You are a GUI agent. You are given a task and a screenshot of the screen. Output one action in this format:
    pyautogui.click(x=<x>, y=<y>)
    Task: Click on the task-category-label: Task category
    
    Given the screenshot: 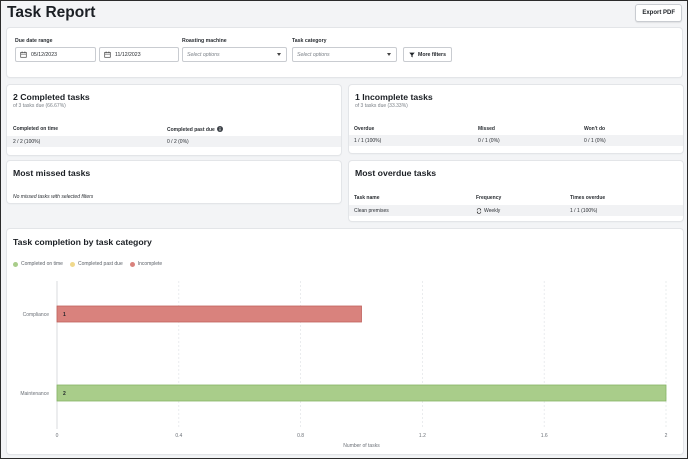 What is the action you would take?
    pyautogui.click(x=309, y=41)
    